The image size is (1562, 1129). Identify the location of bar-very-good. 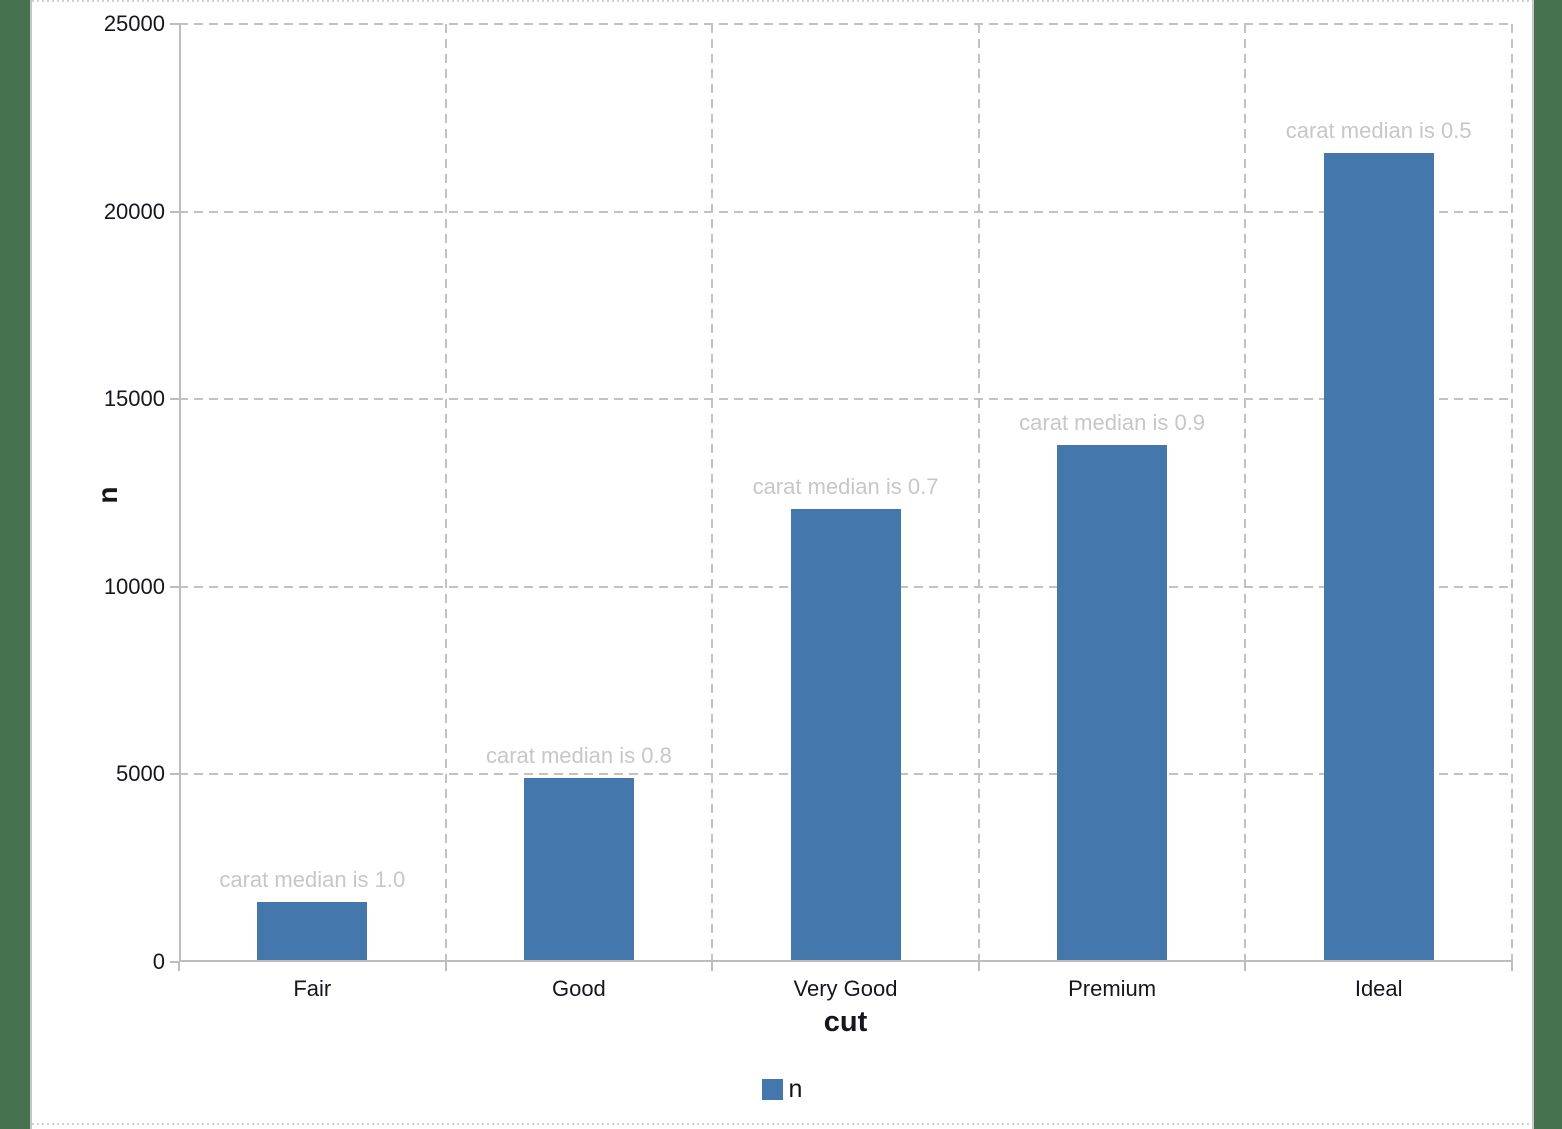
(845, 734).